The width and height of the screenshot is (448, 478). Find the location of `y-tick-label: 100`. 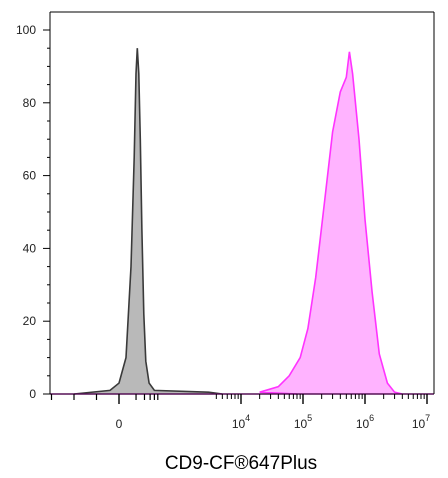

y-tick-label: 100 is located at coordinates (26, 30).